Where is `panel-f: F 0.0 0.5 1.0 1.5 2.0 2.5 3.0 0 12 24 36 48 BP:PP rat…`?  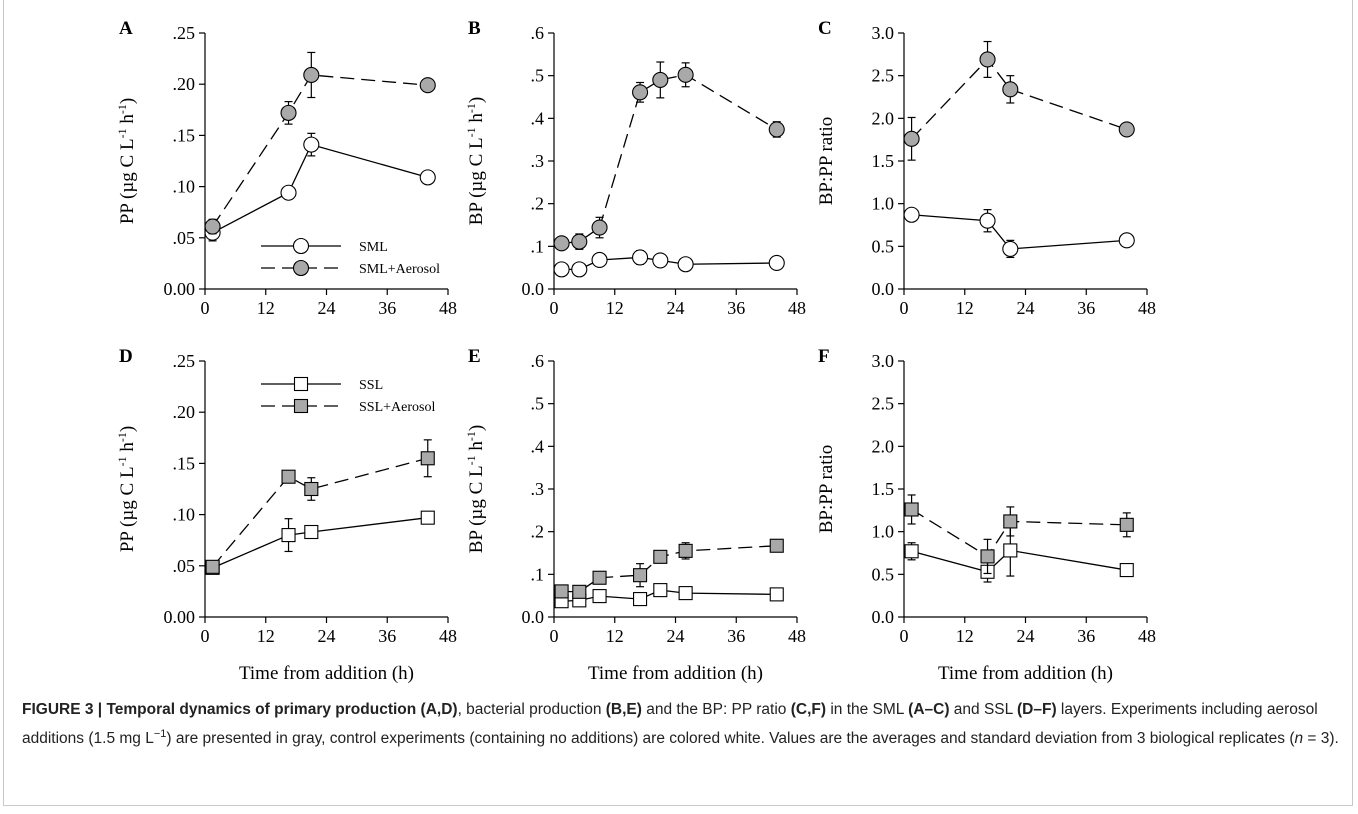
panel-f: F 0.0 0.5 1.0 1.5 2.0 2.5 3.0 0 12 24 36 48 BP:PP rat… is located at coordinates (986, 515).